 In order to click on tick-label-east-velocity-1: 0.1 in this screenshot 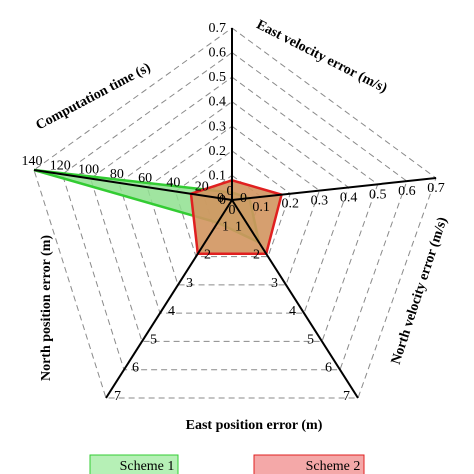, I will do `click(218, 175)`.